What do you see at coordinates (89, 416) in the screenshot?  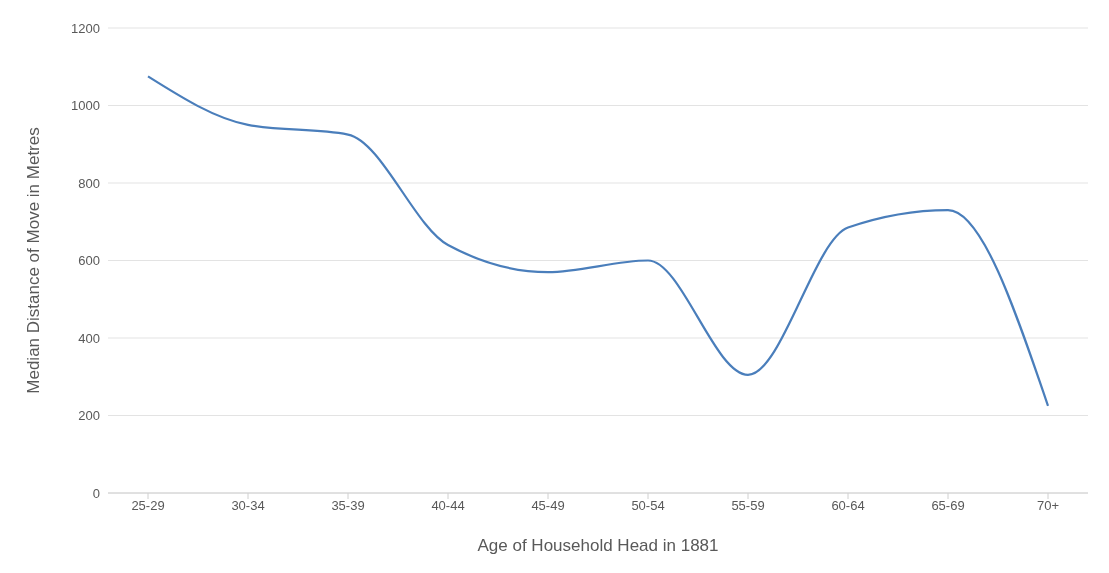 I see `y-tick-label: 200` at bounding box center [89, 416].